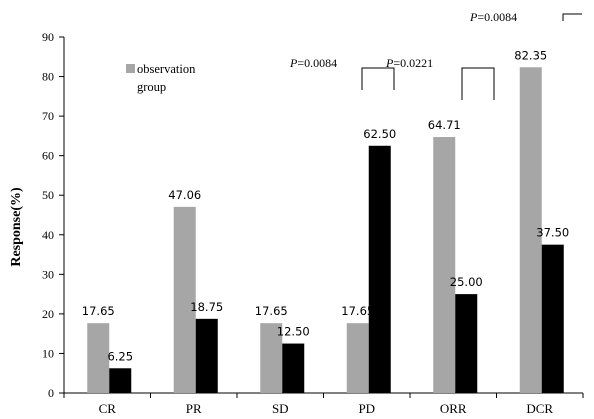 This screenshot has width=594, height=419. I want to click on category-labels: CR PR SD PD ORR DCR, so click(323, 404).